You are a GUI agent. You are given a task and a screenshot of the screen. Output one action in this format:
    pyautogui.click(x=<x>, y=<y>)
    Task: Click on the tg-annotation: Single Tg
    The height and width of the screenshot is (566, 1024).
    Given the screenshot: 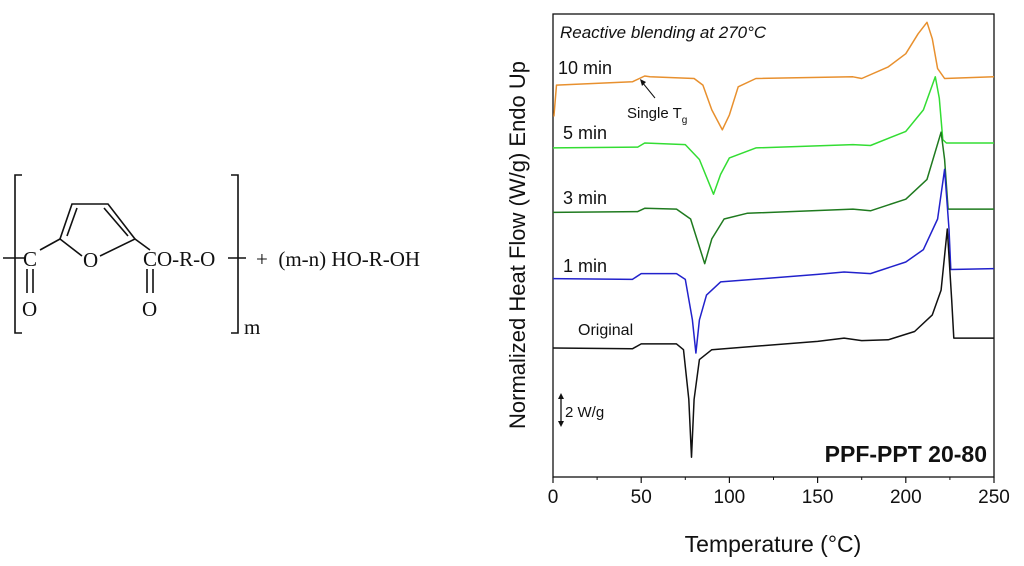 What is the action you would take?
    pyautogui.click(x=657, y=102)
    